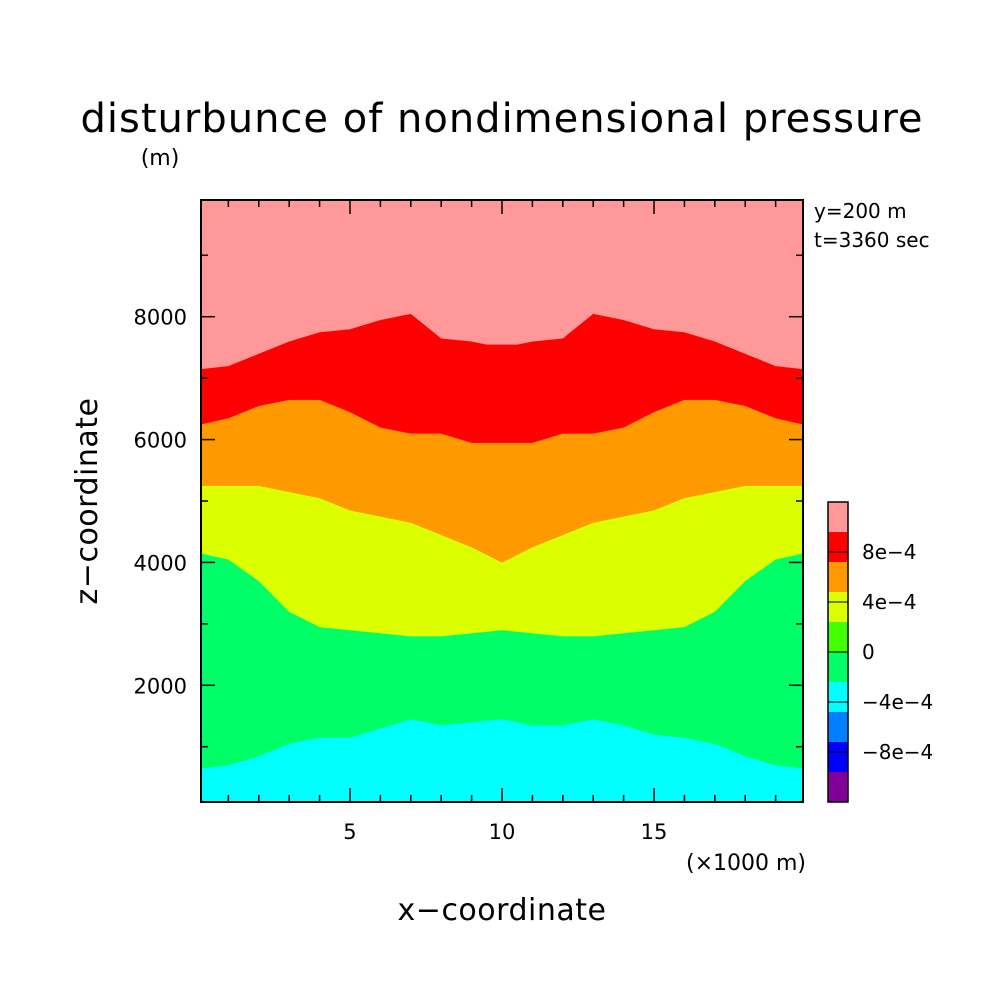 The image size is (1004, 1004). I want to click on x-tick-label-5: 5, so click(349, 832).